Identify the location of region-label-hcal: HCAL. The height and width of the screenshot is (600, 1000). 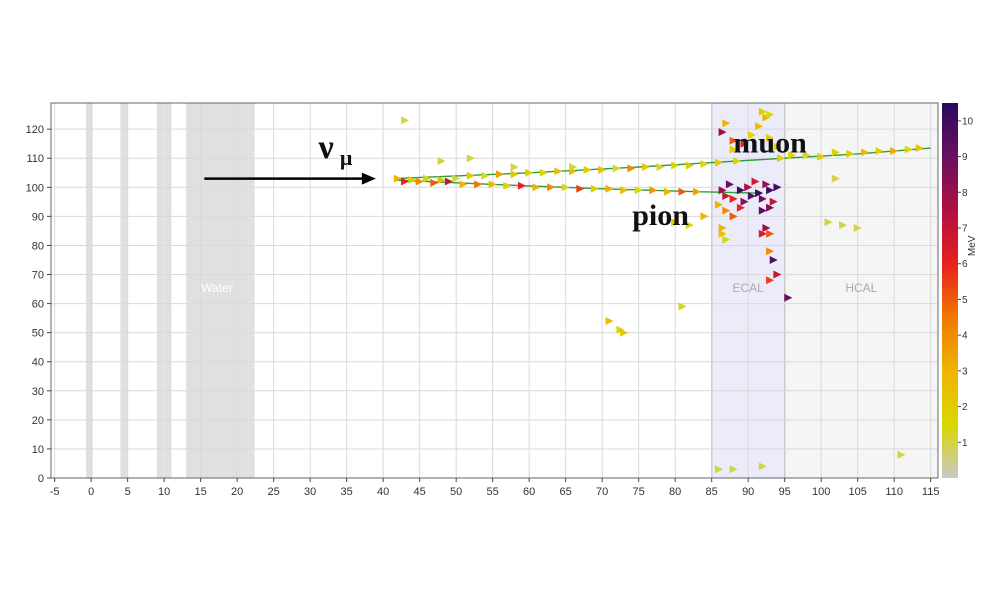
(861, 288).